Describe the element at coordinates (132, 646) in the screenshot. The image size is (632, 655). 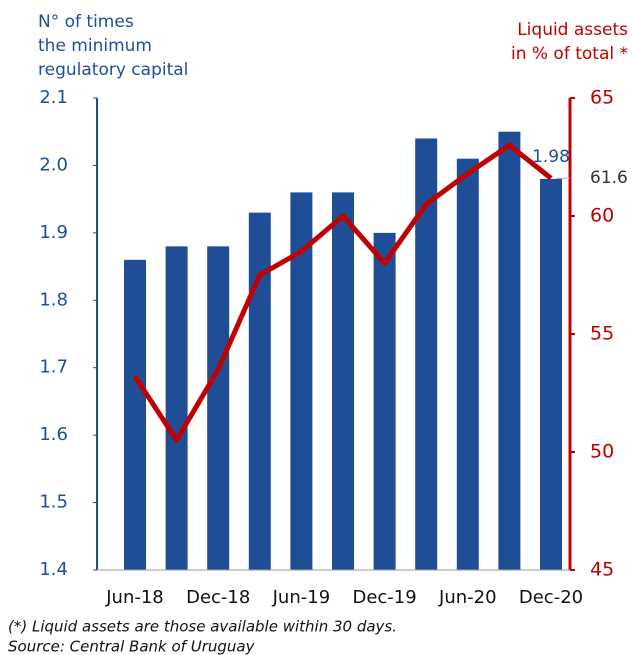
I see `note: Source: Central Bank of Uruguay` at that location.